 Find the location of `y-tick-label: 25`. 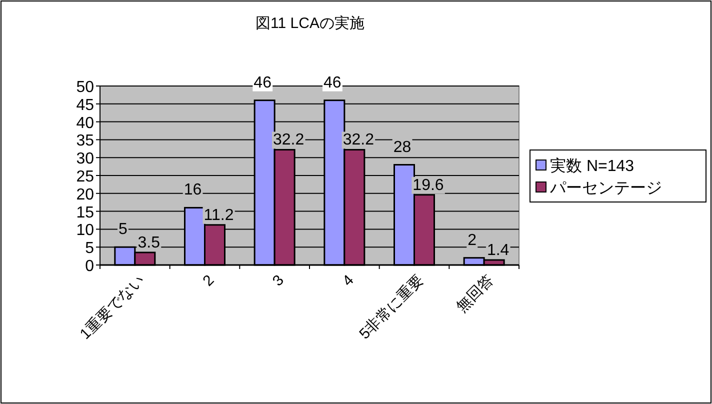

y-tick-label: 25 is located at coordinates (85, 177).